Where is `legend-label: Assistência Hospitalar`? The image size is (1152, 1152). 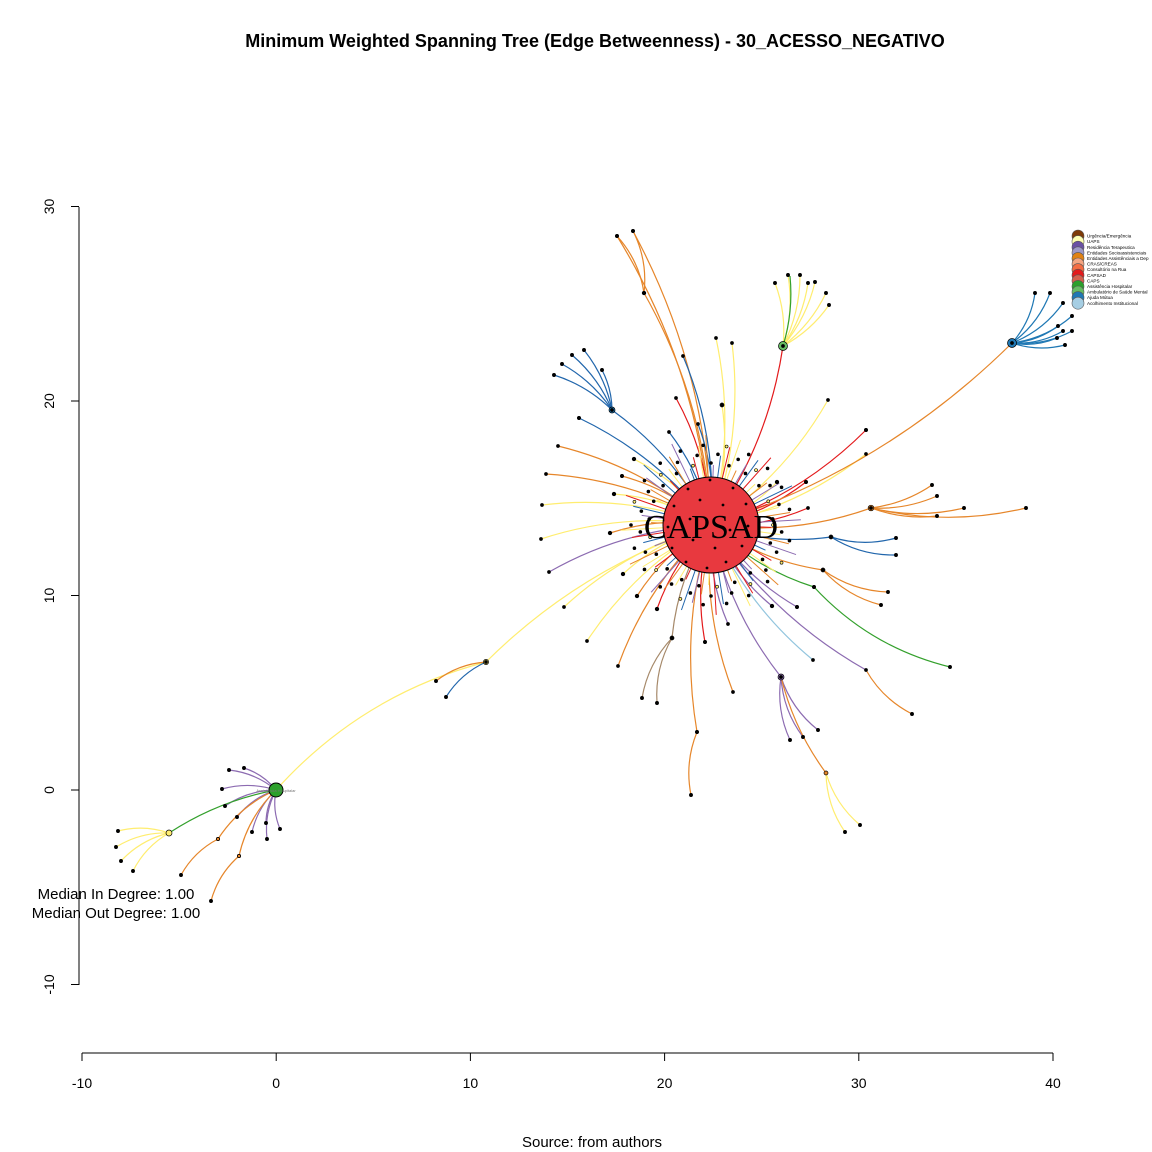 legend-label: Assistência Hospitalar is located at coordinates (1110, 286).